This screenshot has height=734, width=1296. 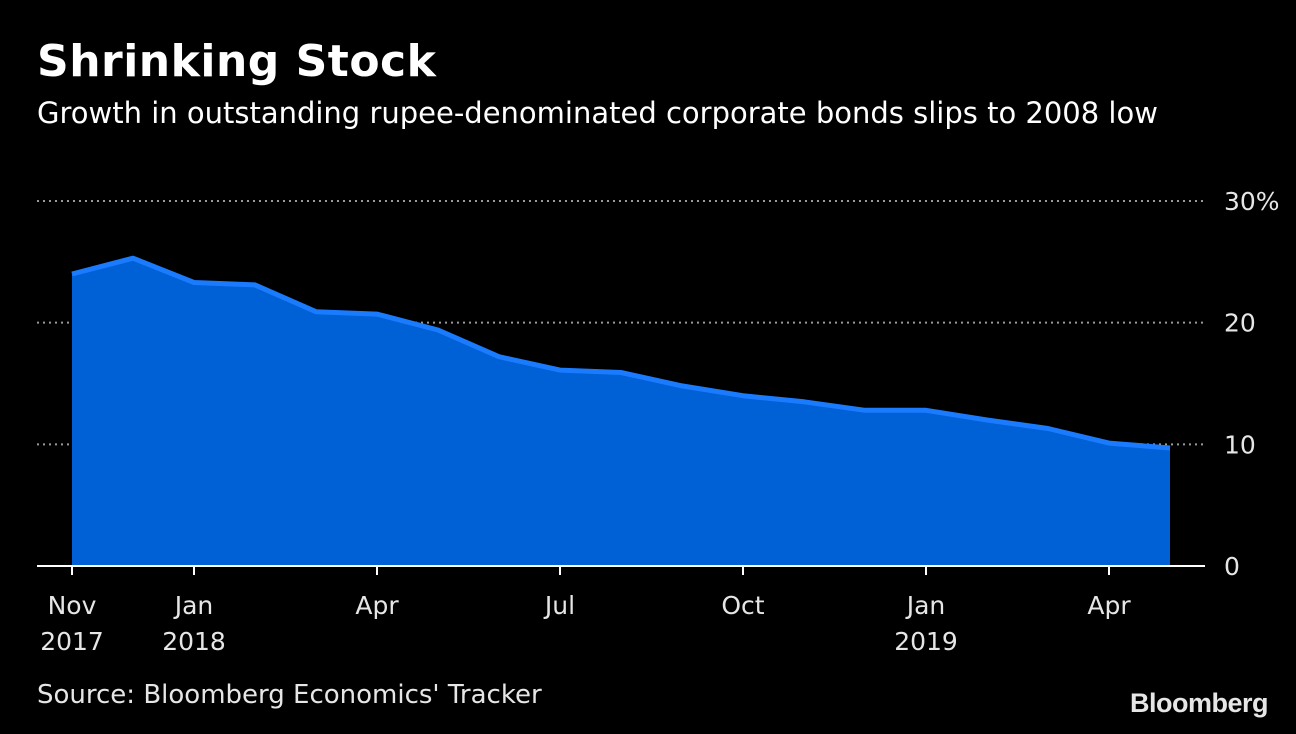 What do you see at coordinates (72, 605) in the screenshot?
I see `x-tick-label: Nov` at bounding box center [72, 605].